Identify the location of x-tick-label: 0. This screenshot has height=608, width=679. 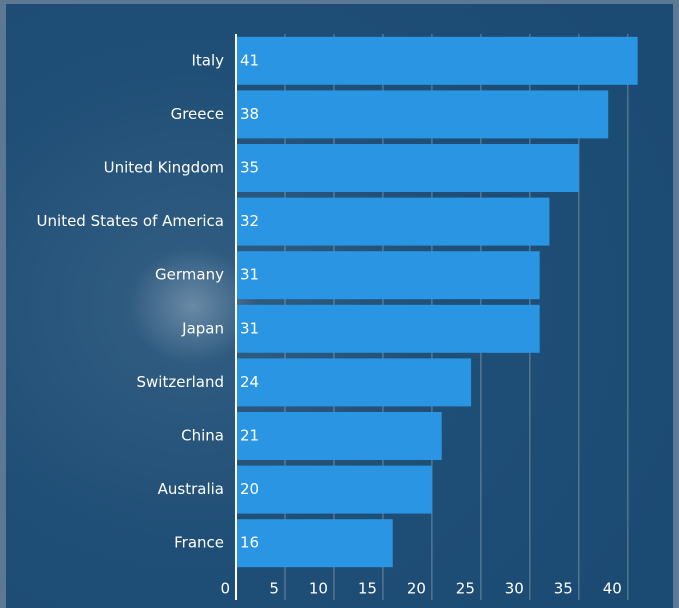
(225, 589).